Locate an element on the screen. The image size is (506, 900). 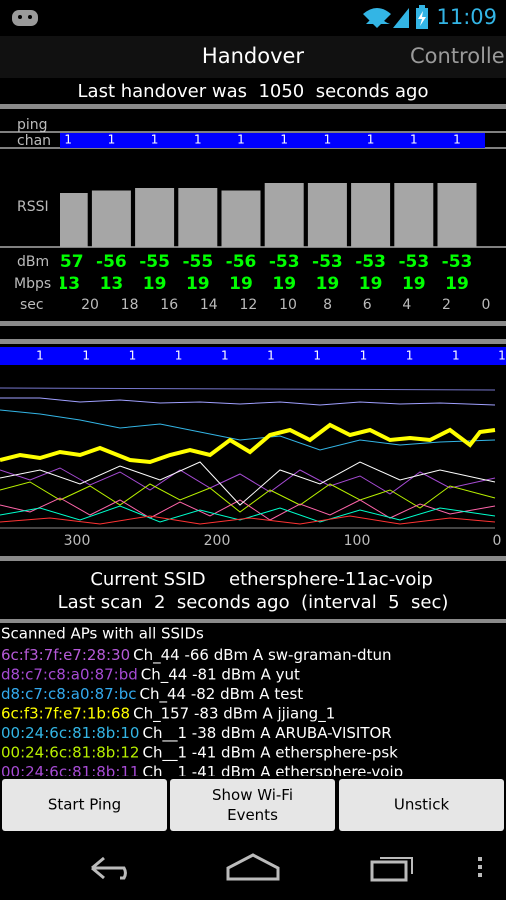
x-tick-label: 100 is located at coordinates (357, 541).